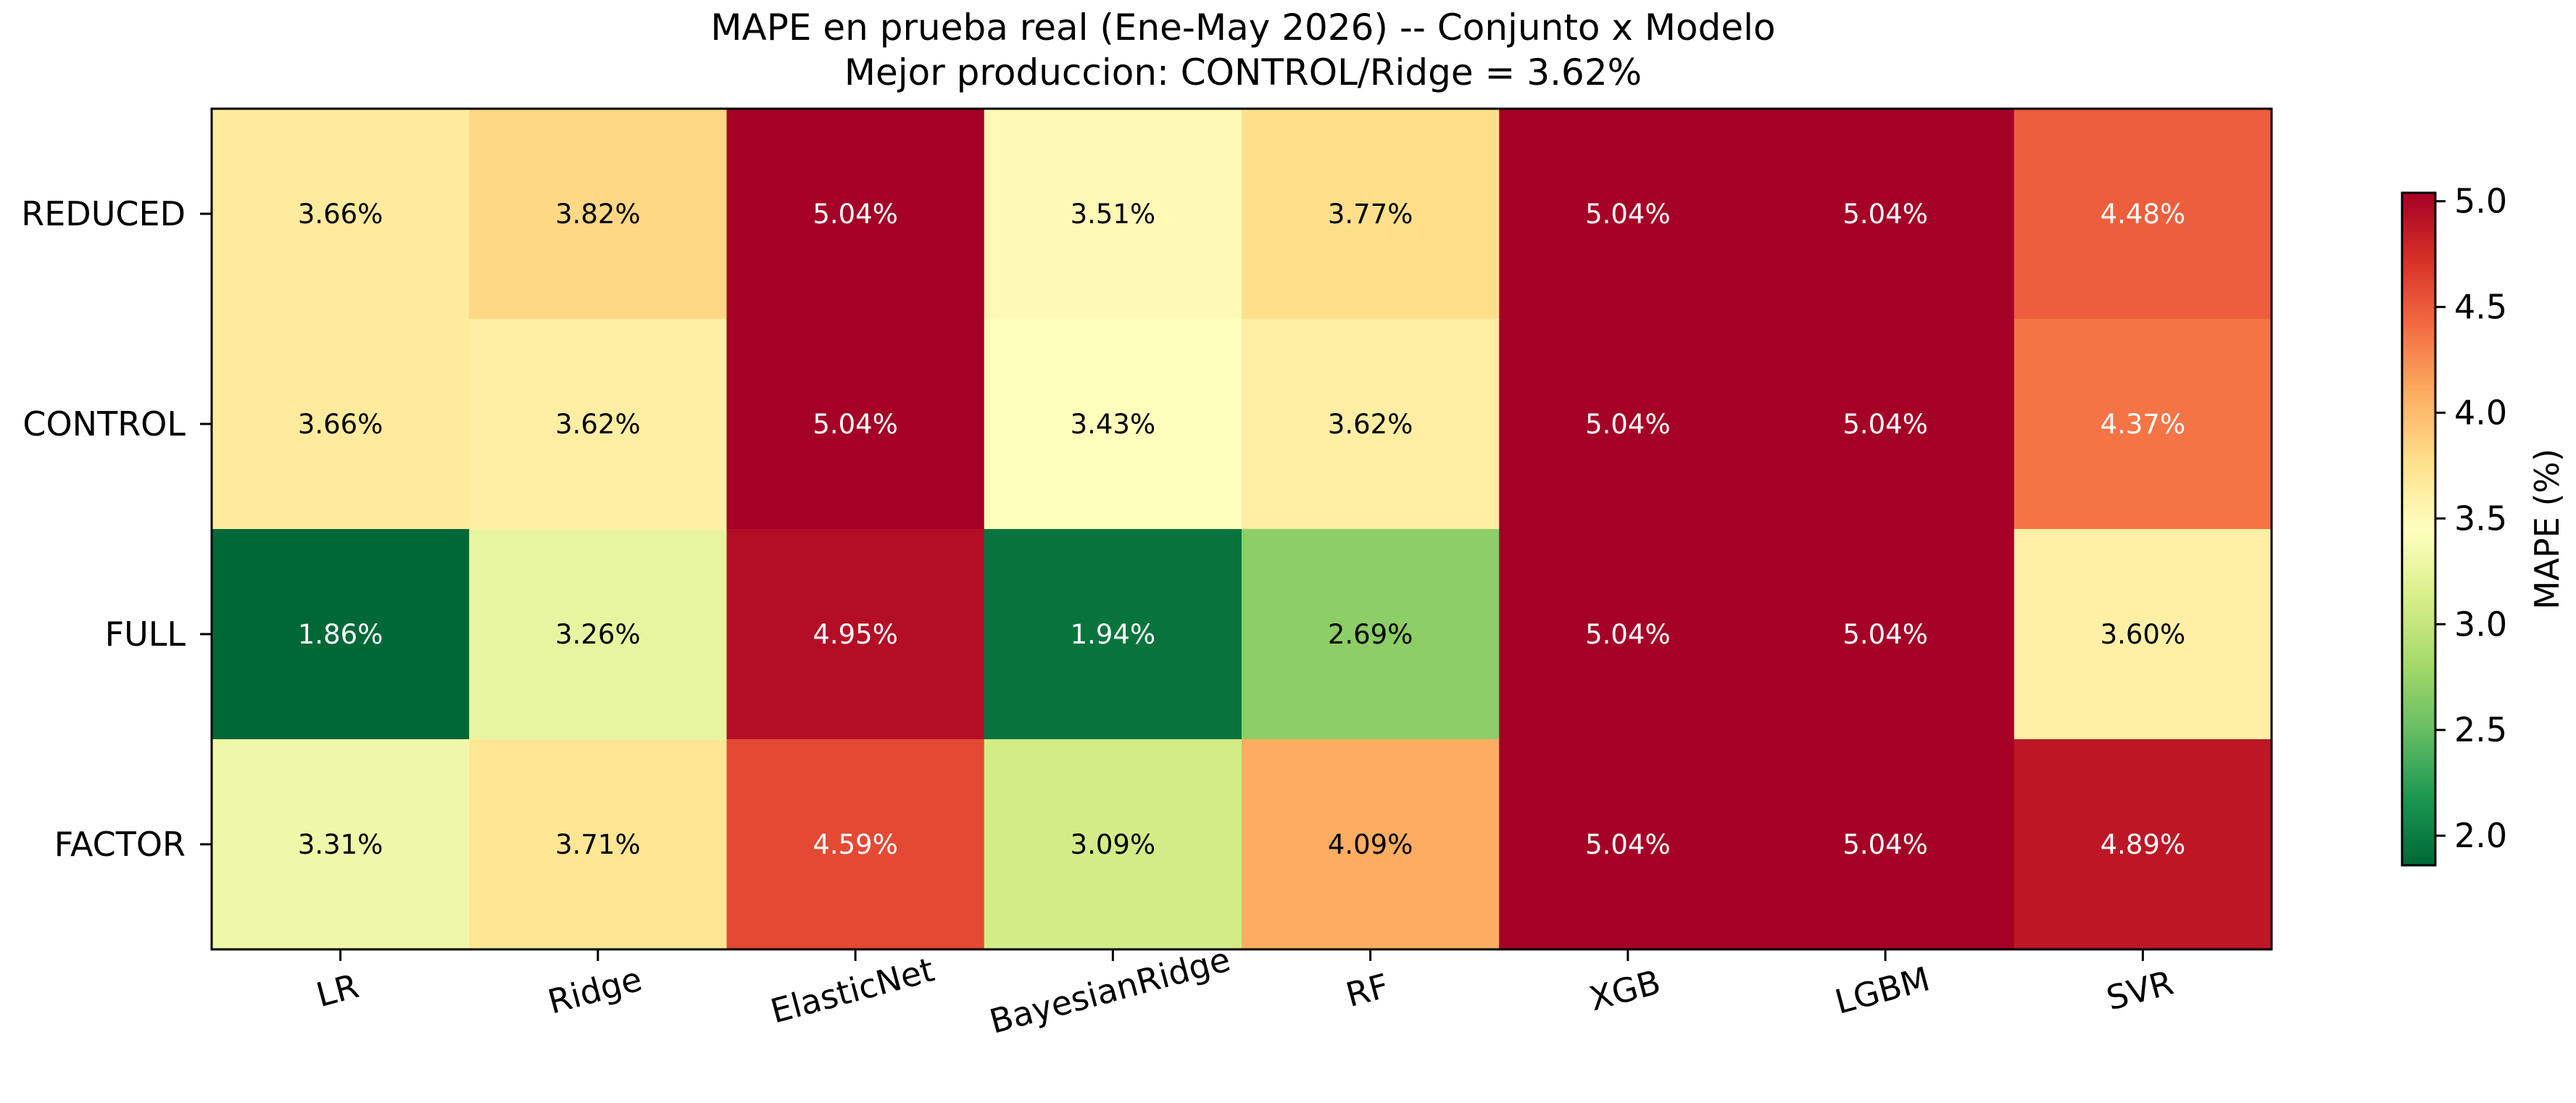 This screenshot has height=1103, width=2576. I want to click on cell-label: 3.51%, so click(1113, 214).